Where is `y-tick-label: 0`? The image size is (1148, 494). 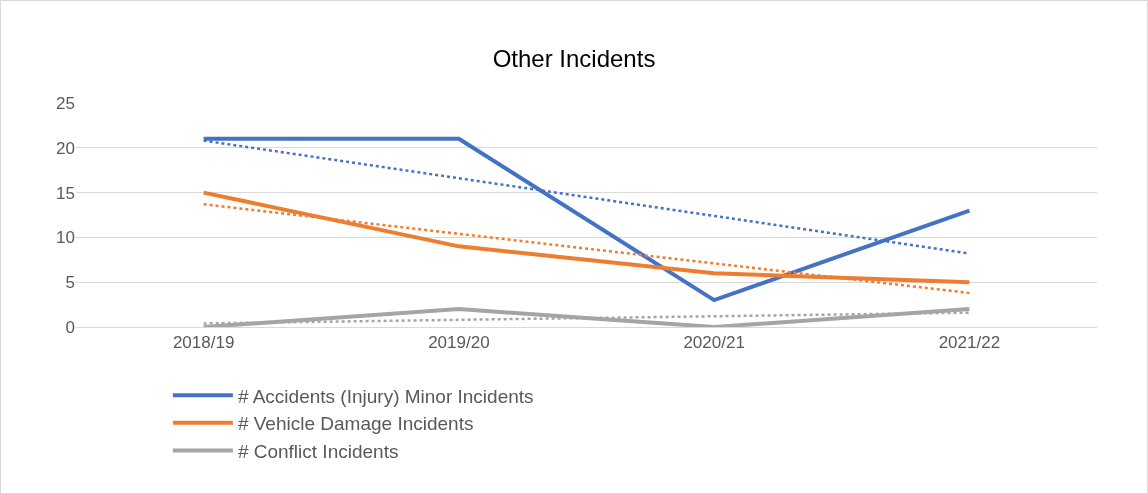
y-tick-label: 0 is located at coordinates (70, 327).